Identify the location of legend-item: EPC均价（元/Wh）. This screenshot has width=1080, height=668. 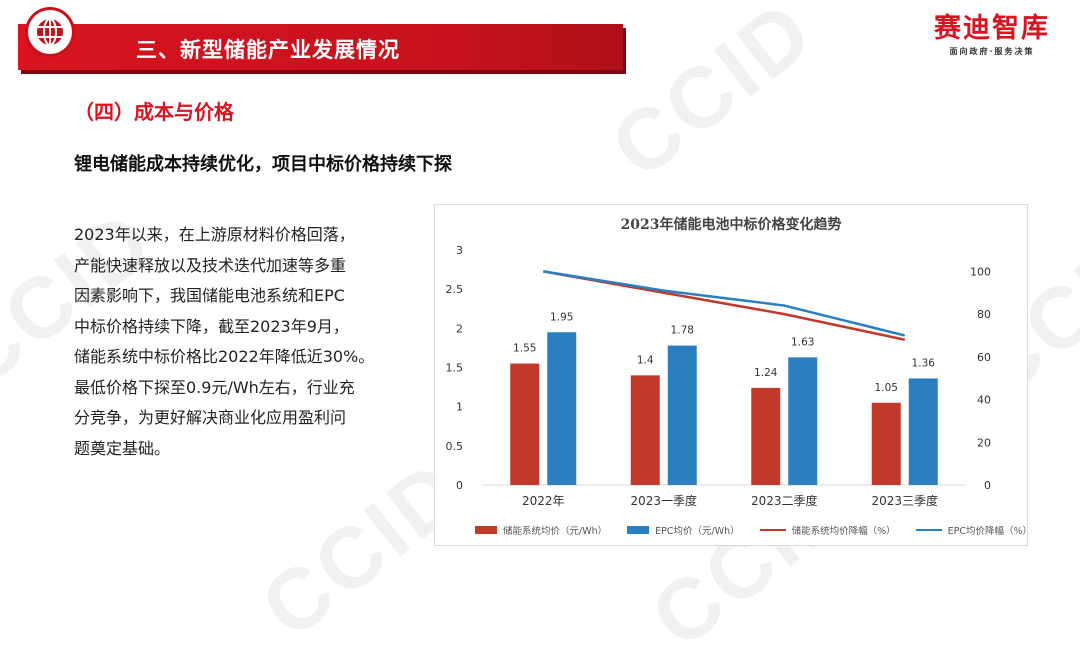
(683, 530).